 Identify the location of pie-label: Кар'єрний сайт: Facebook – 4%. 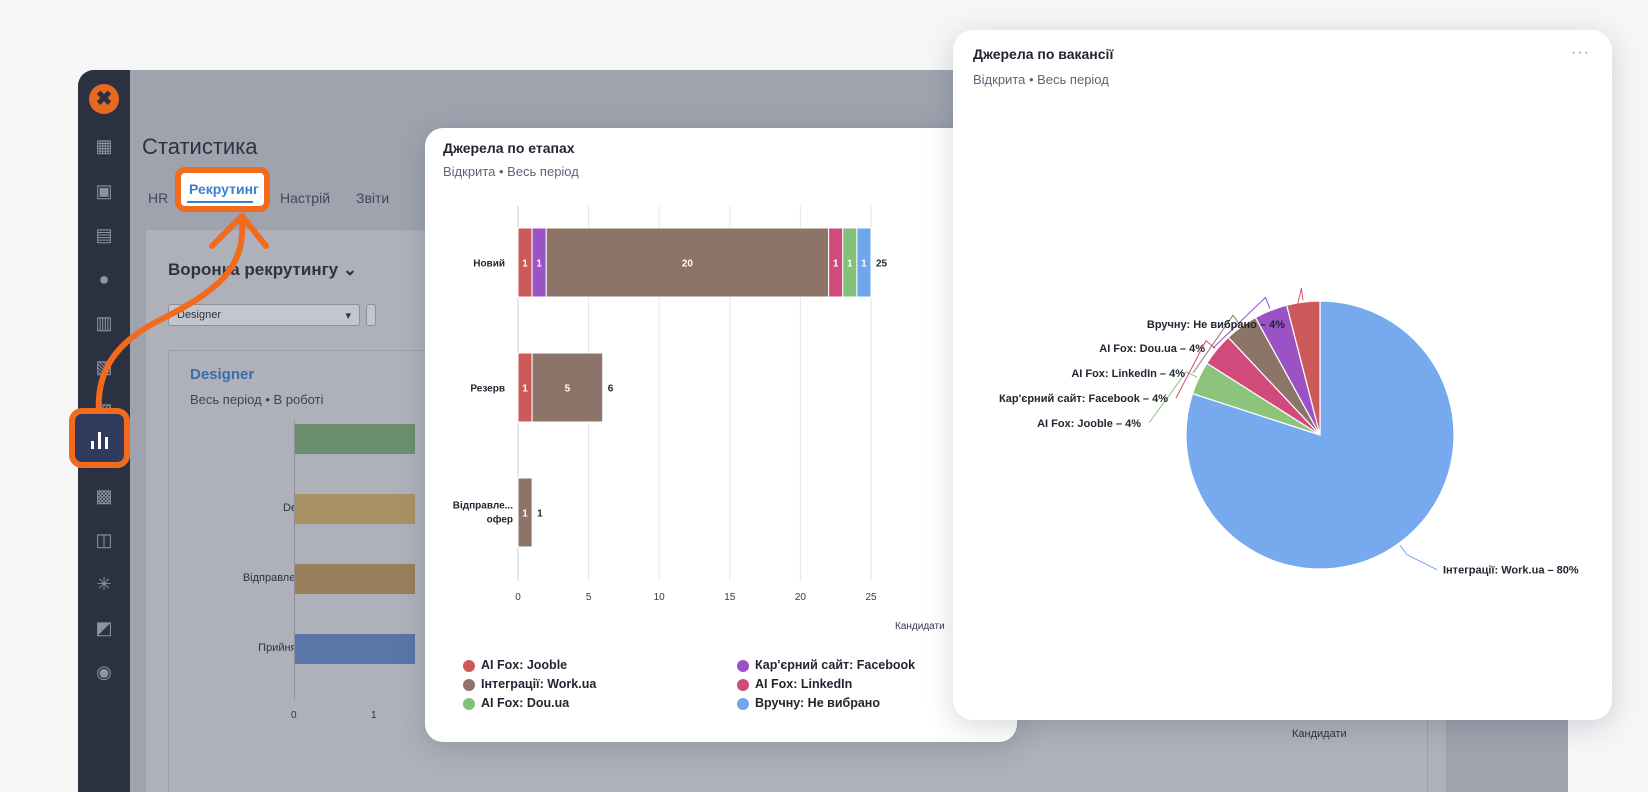
(1083, 399).